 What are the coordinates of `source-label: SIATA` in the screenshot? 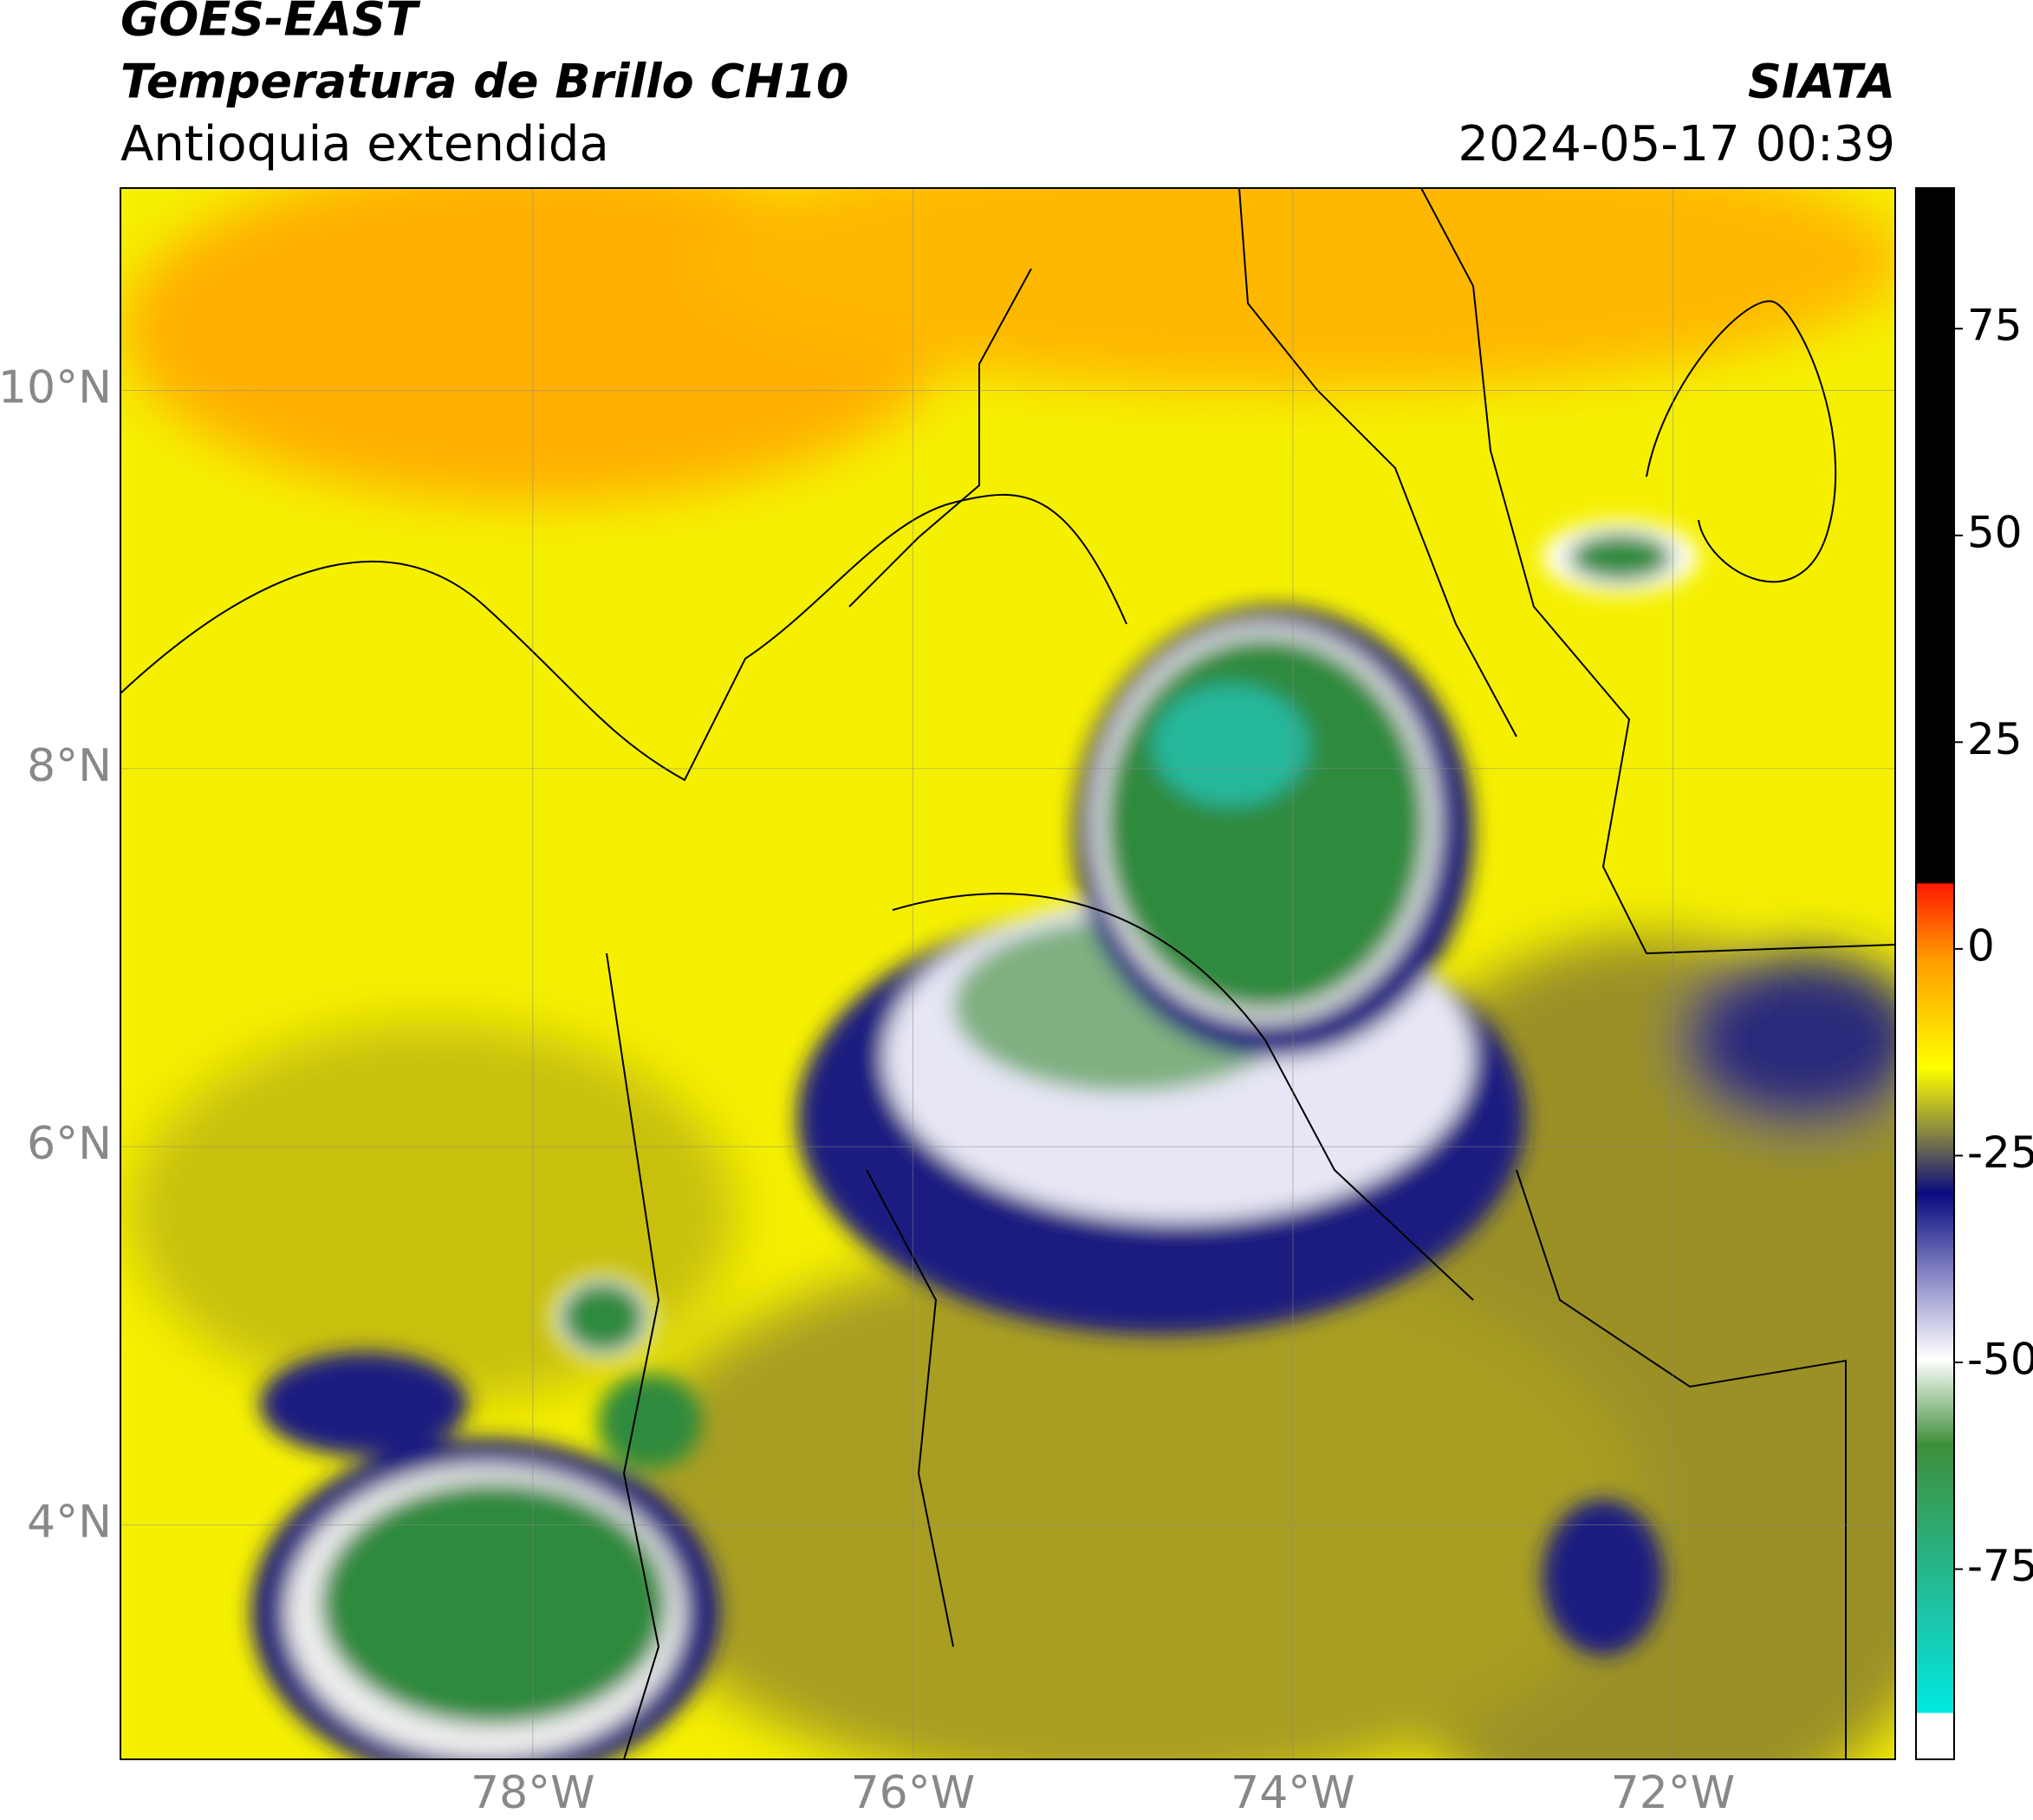 It's located at (1821, 82).